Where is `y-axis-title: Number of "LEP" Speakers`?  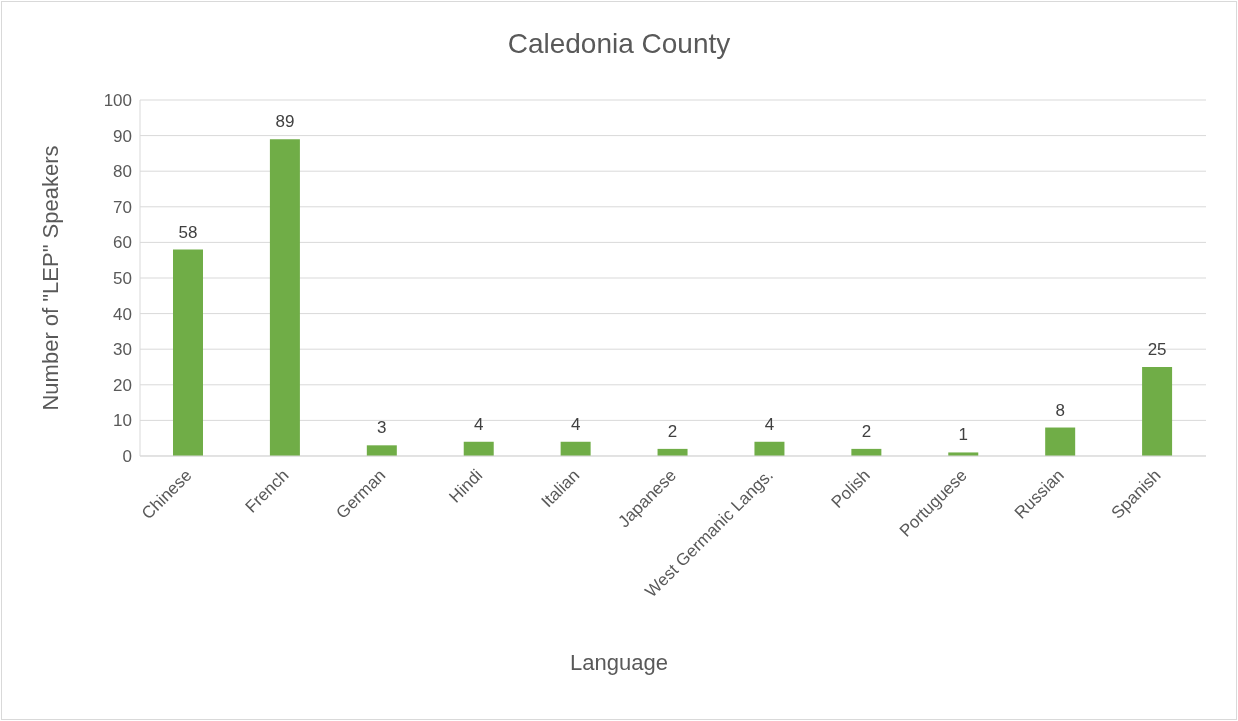
y-axis-title: Number of "LEP" Speakers is located at coordinates (50, 278).